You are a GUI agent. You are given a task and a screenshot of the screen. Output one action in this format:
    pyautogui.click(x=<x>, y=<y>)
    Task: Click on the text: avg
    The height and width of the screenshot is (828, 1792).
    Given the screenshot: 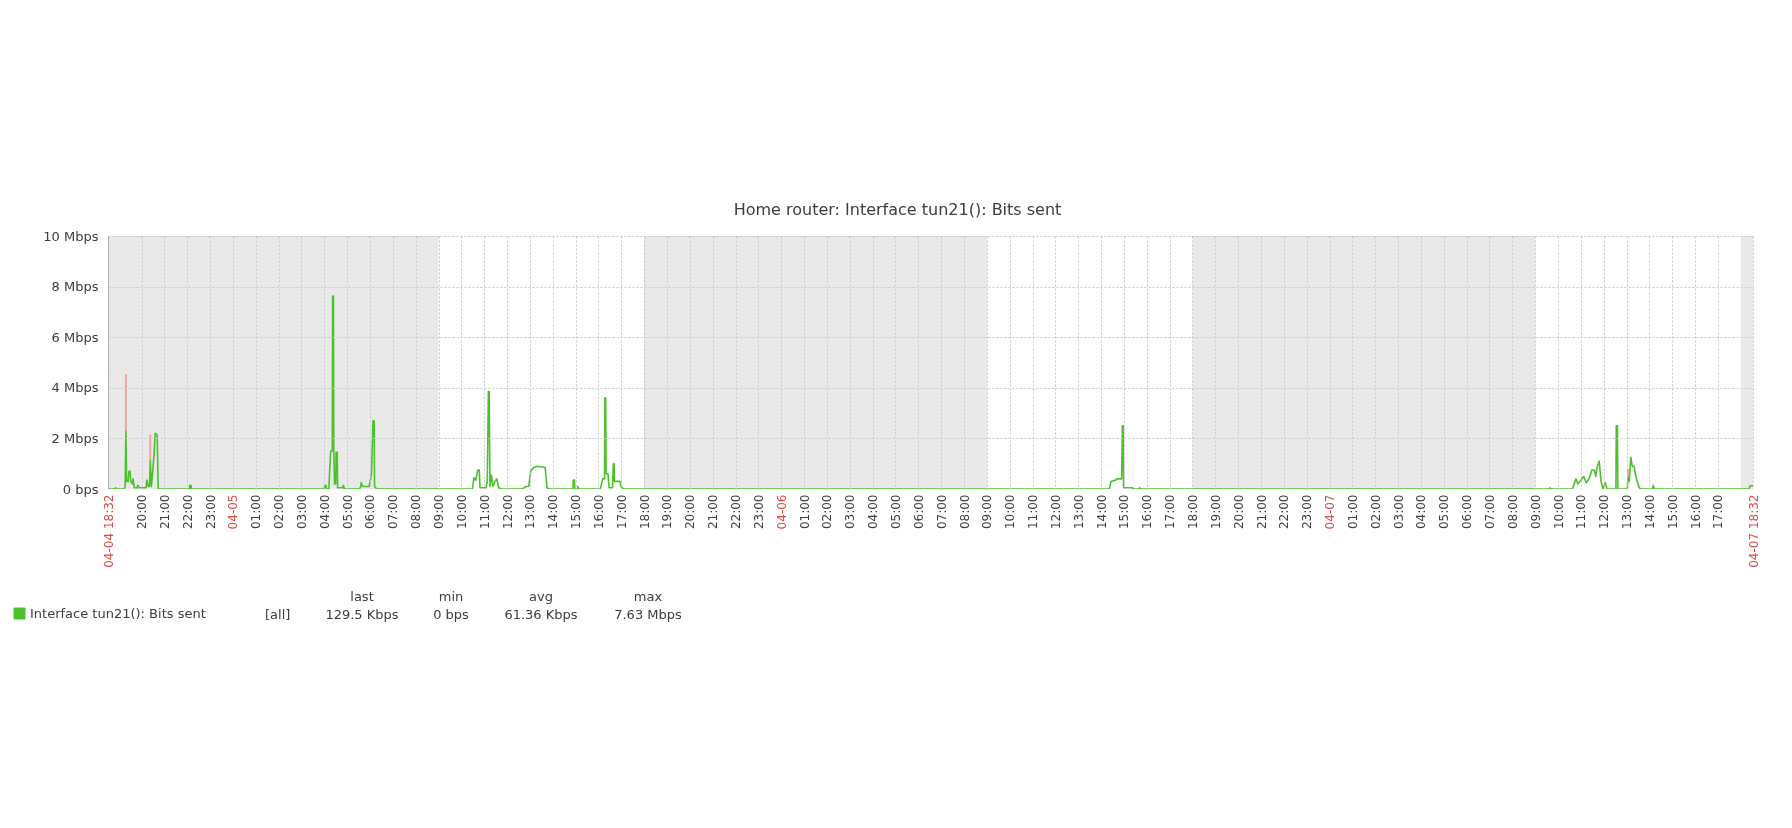 What is the action you would take?
    pyautogui.click(x=541, y=596)
    